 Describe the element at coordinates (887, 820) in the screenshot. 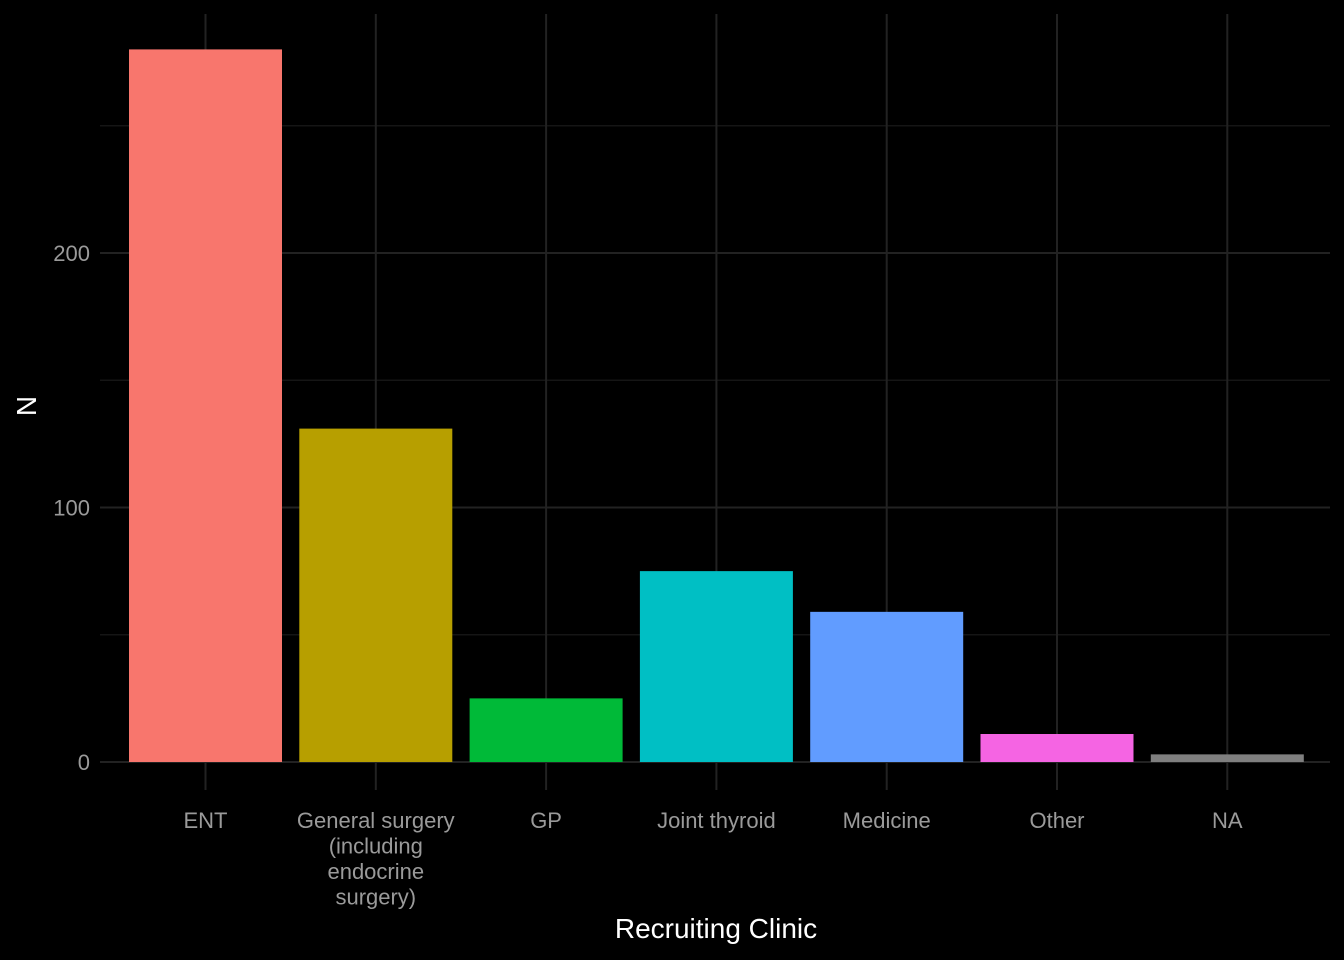

I see `x-tick-label: Medicine` at that location.